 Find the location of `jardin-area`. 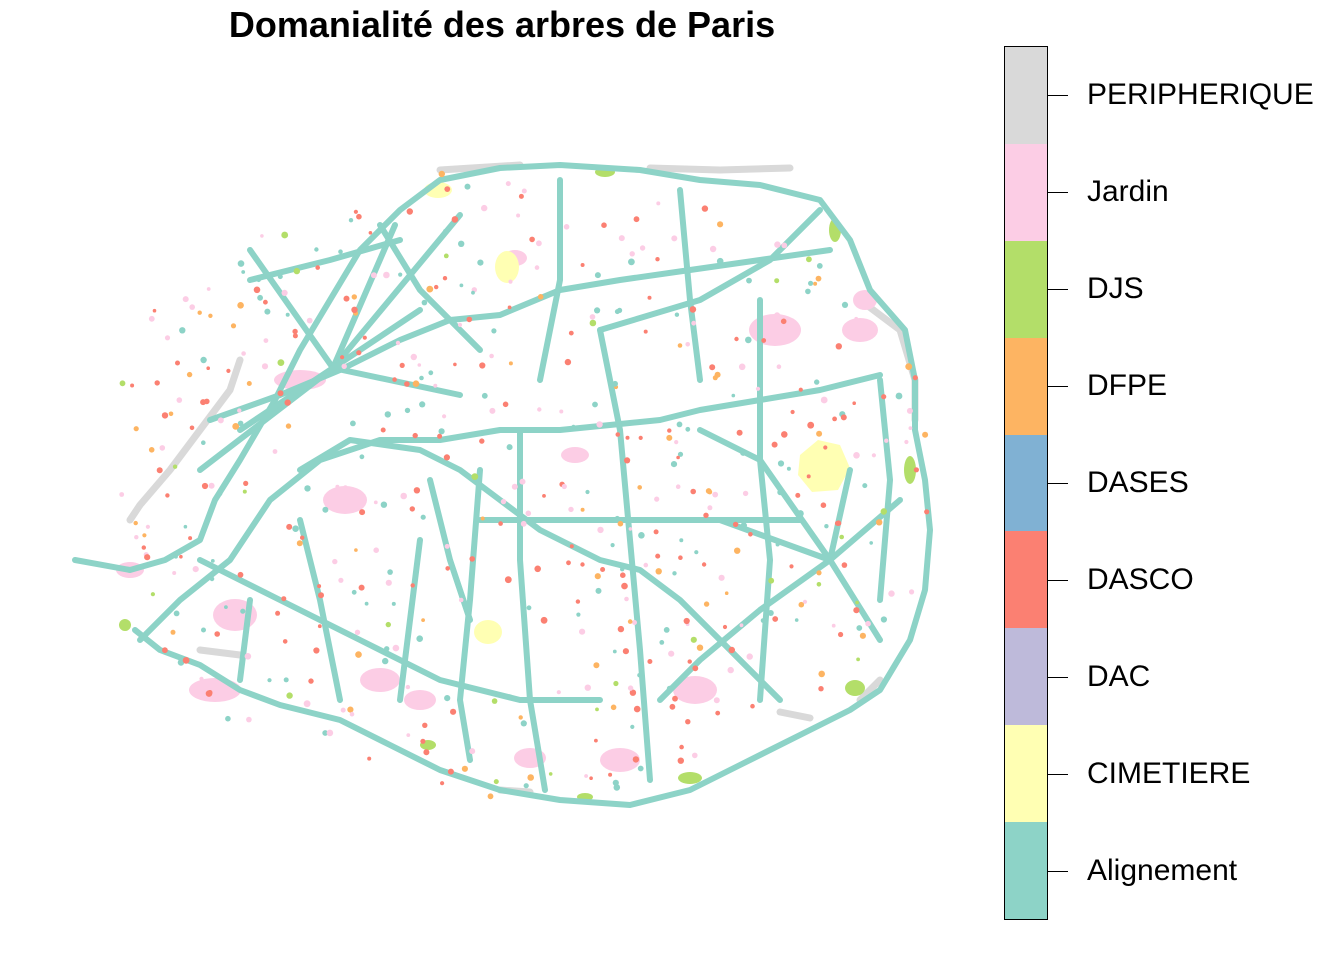

jardin-area is located at coordinates (420, 700).